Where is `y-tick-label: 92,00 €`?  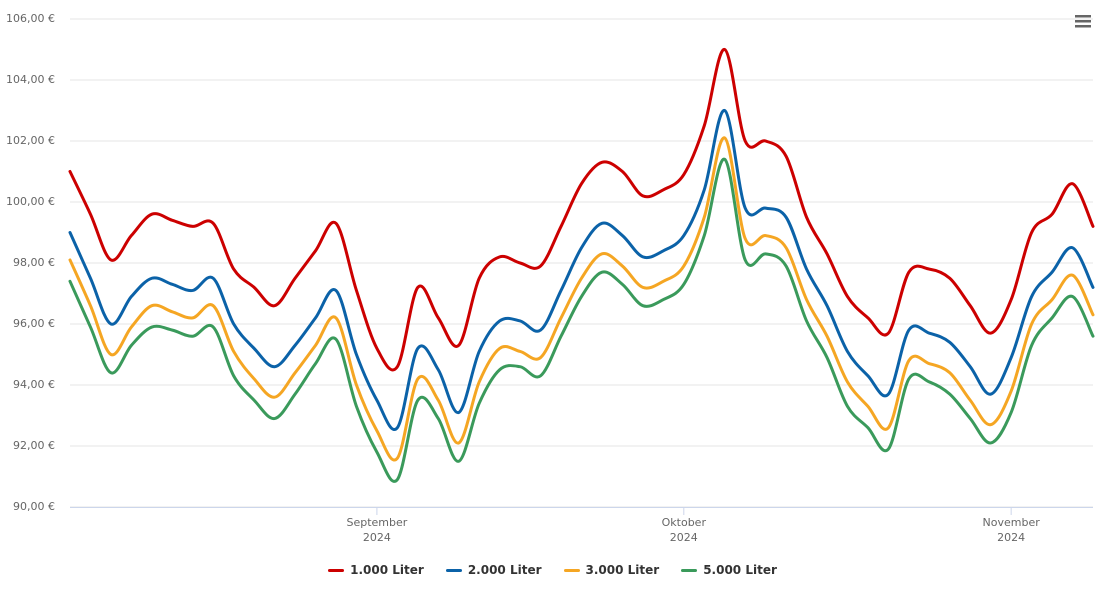
y-tick-label: 92,00 € is located at coordinates (34, 445).